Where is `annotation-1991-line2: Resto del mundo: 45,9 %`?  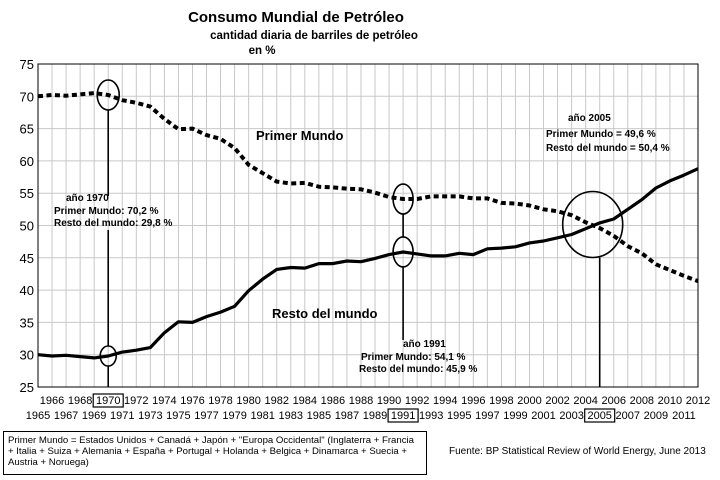 annotation-1991-line2: Resto del mundo: 45,9 % is located at coordinates (418, 369).